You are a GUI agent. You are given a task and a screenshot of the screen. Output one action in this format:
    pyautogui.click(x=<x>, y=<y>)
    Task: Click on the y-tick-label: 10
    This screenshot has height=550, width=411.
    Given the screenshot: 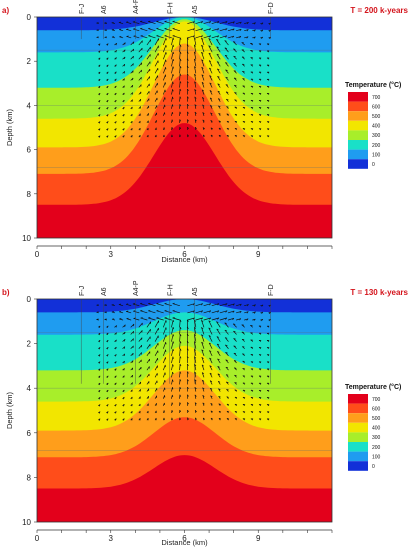 What is the action you would take?
    pyautogui.click(x=26, y=238)
    